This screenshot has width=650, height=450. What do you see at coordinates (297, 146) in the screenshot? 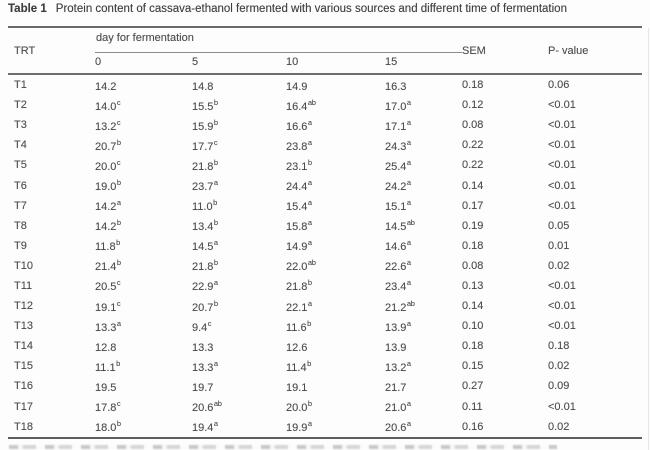
I see `protein-value: 23.8` at bounding box center [297, 146].